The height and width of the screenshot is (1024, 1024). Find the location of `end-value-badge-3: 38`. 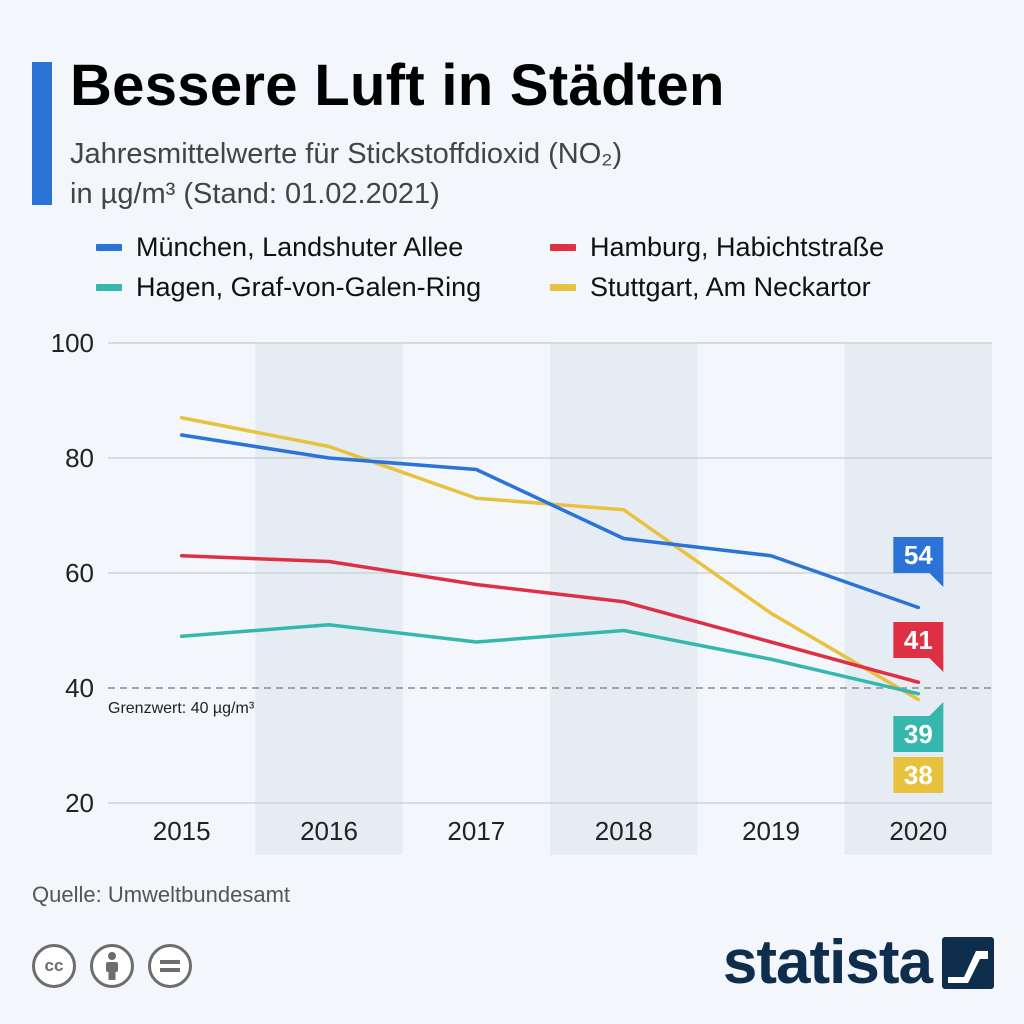

end-value-badge-3: 38 is located at coordinates (918, 775).